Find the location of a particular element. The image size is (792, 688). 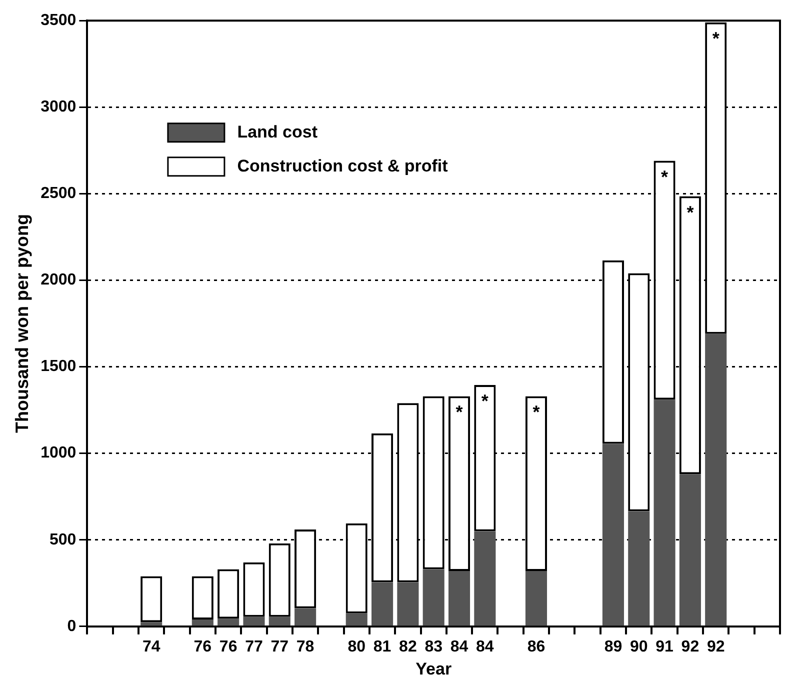

x-tick-label: 74 is located at coordinates (151, 647).